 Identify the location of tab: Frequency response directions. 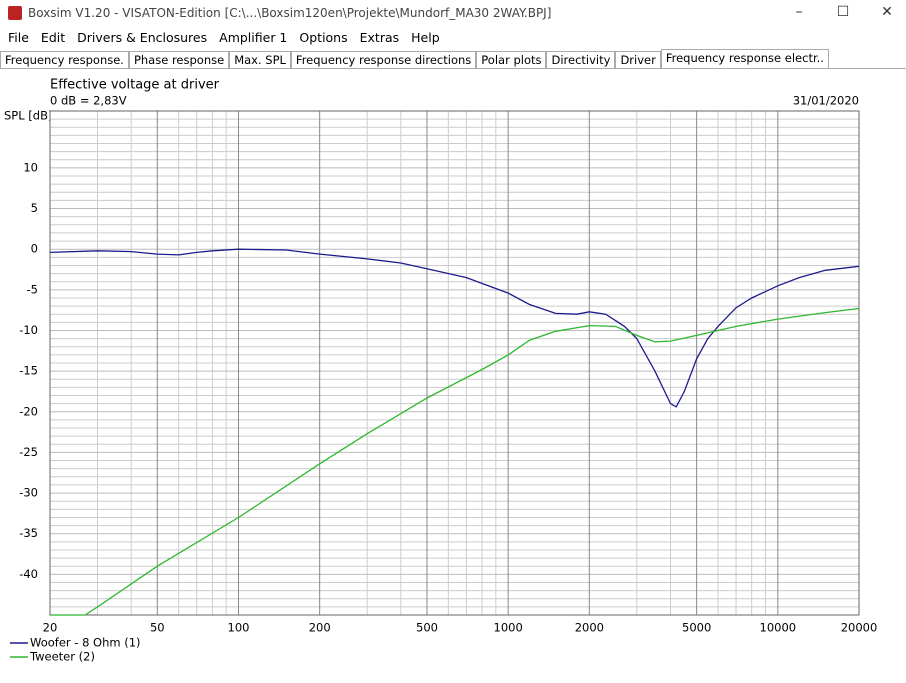
(383, 59).